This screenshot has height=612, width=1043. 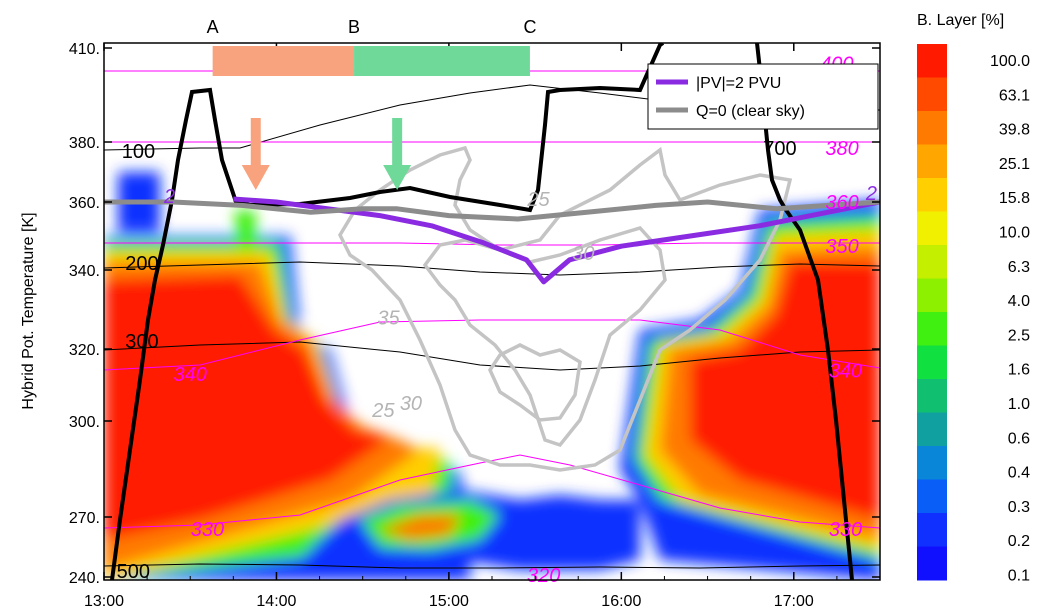 What do you see at coordinates (841, 247) in the screenshot?
I see `contour-label: 350` at bounding box center [841, 247].